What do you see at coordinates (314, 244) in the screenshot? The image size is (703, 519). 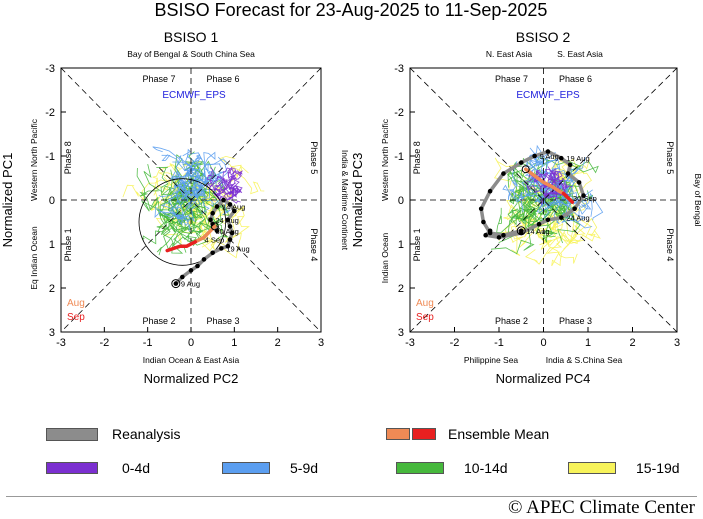 I see `phase-label: Phase 4` at bounding box center [314, 244].